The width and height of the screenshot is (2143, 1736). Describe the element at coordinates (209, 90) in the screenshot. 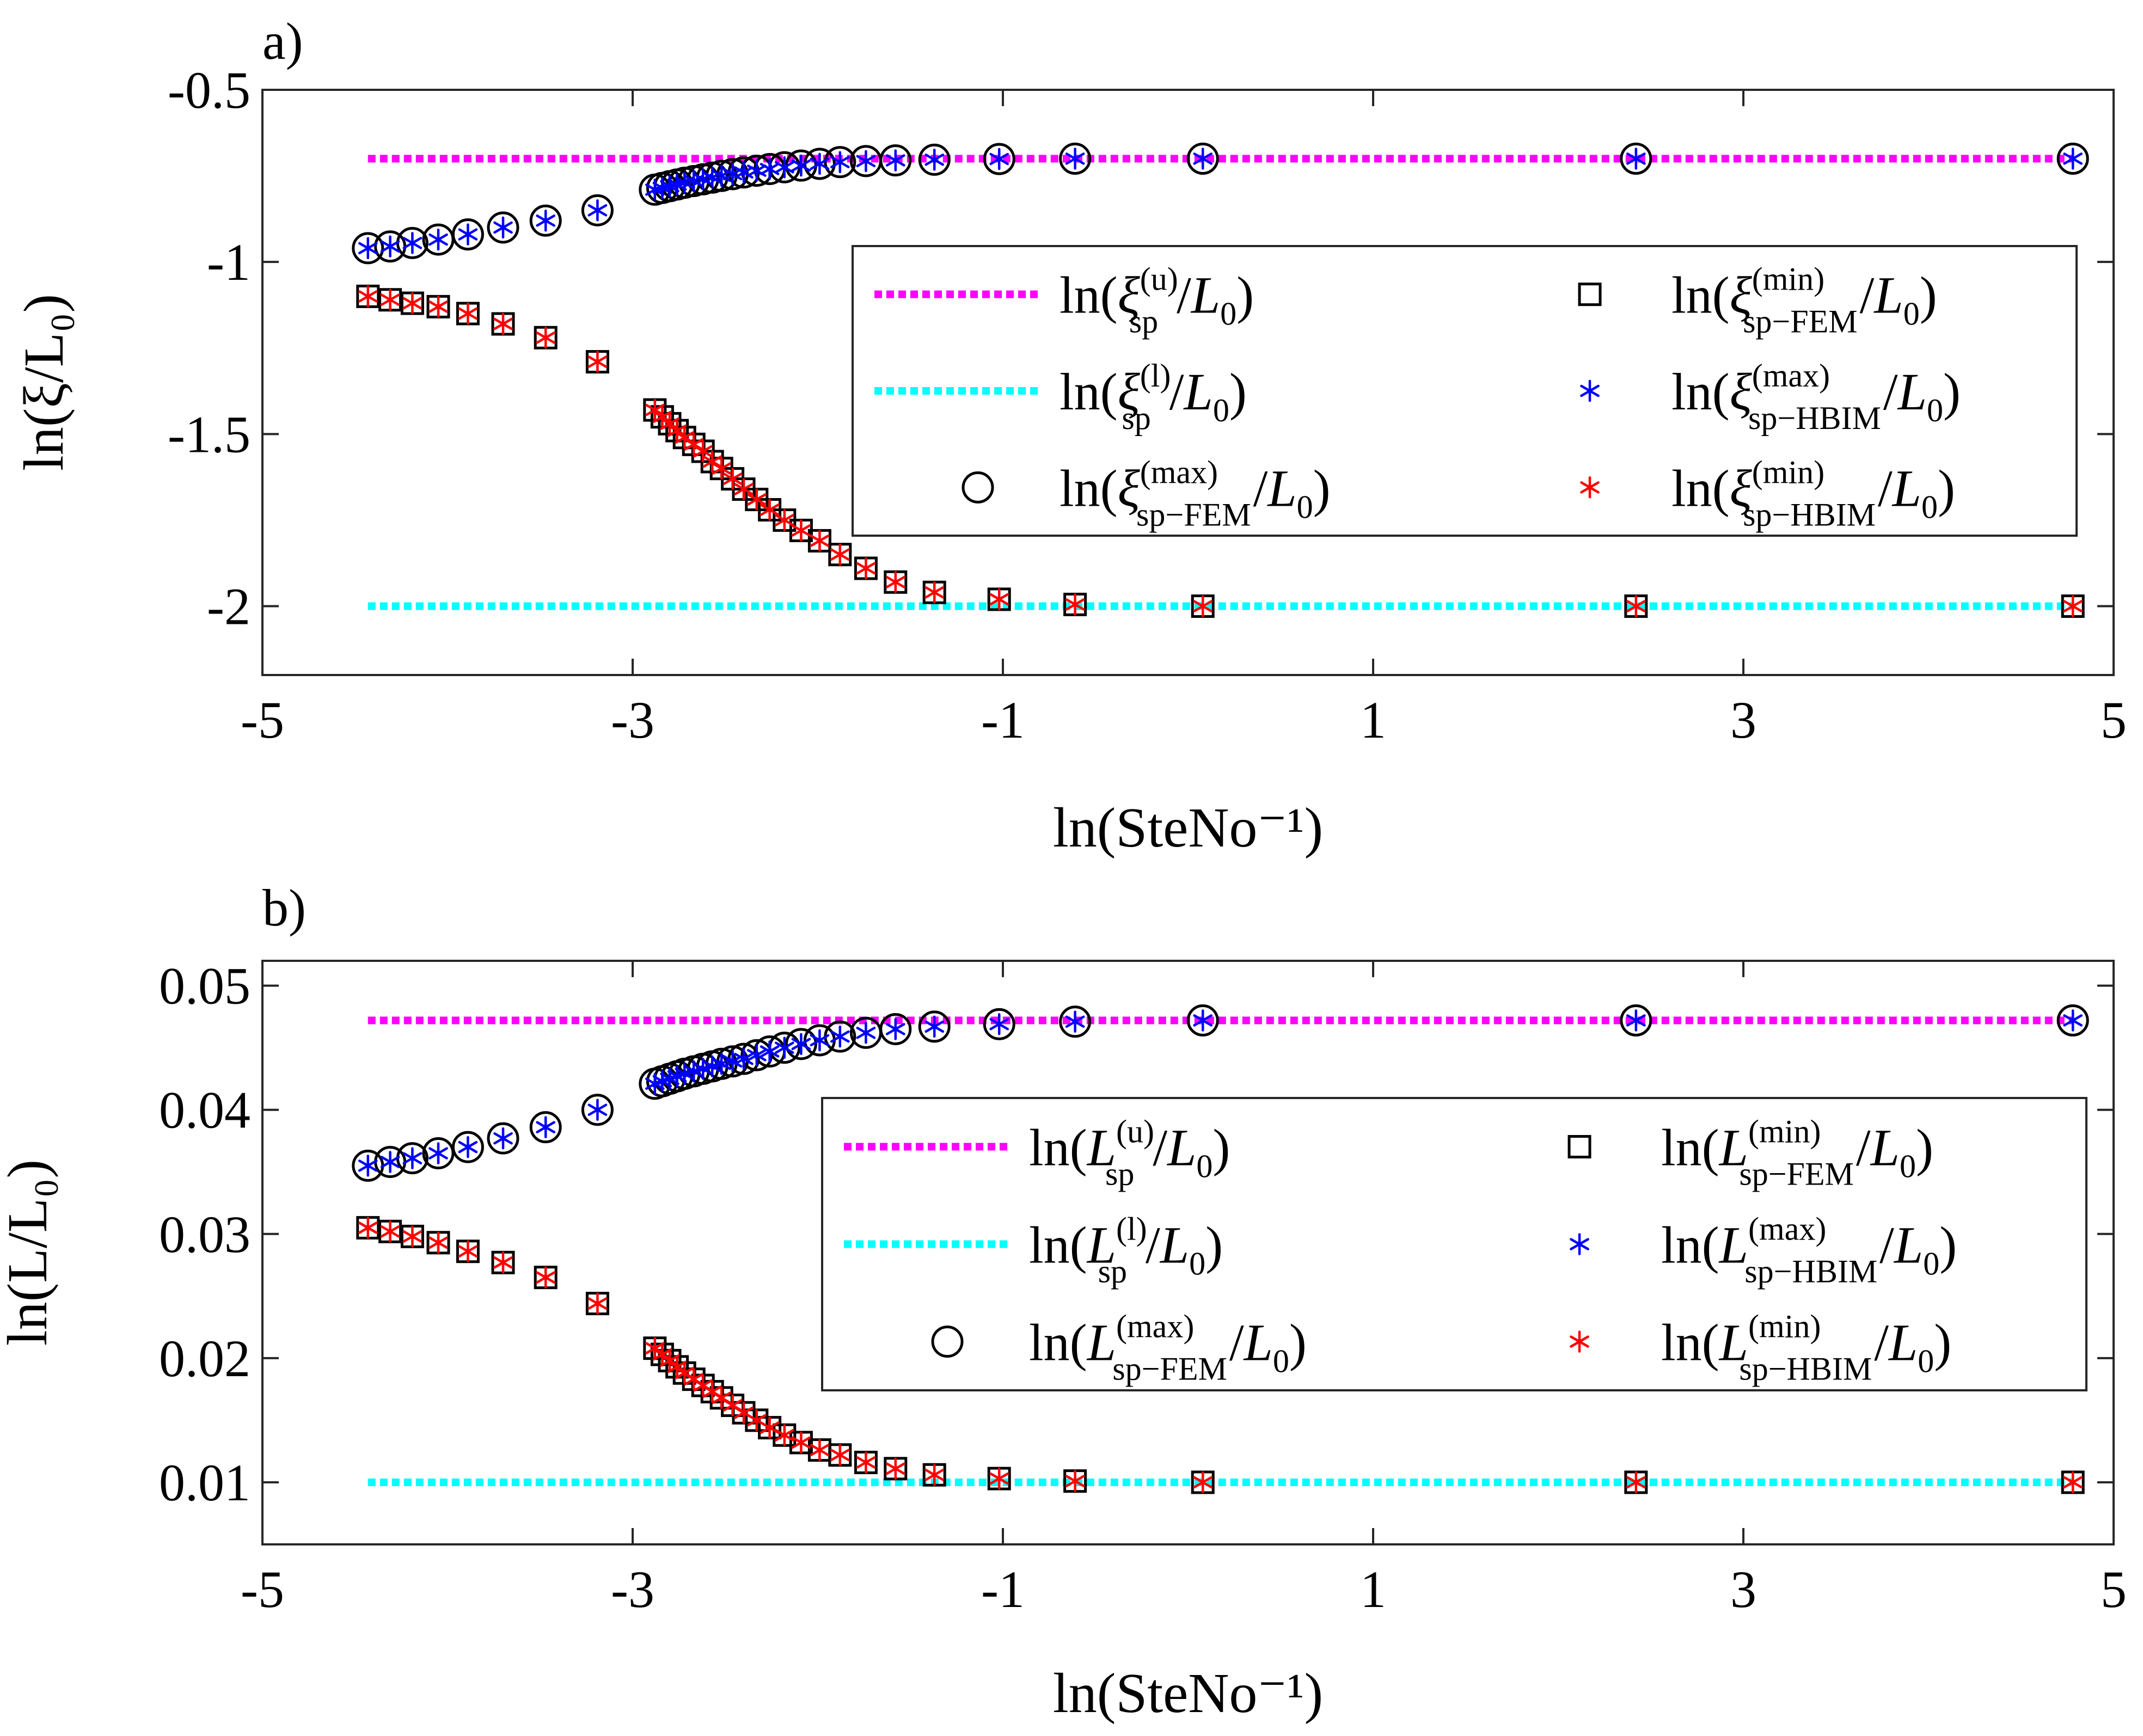

I see `y-tick-label: -0.5` at that location.